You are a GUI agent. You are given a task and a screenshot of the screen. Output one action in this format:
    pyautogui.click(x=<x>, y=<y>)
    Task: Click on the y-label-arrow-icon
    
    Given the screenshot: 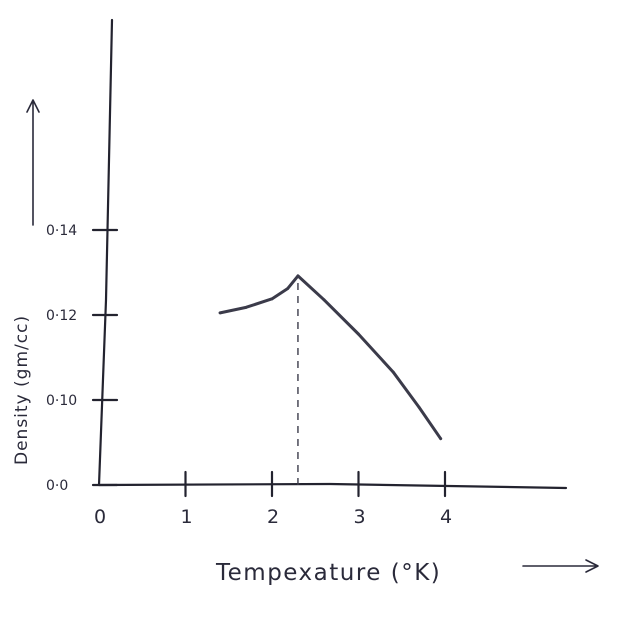 What is the action you would take?
    pyautogui.click(x=33, y=162)
    